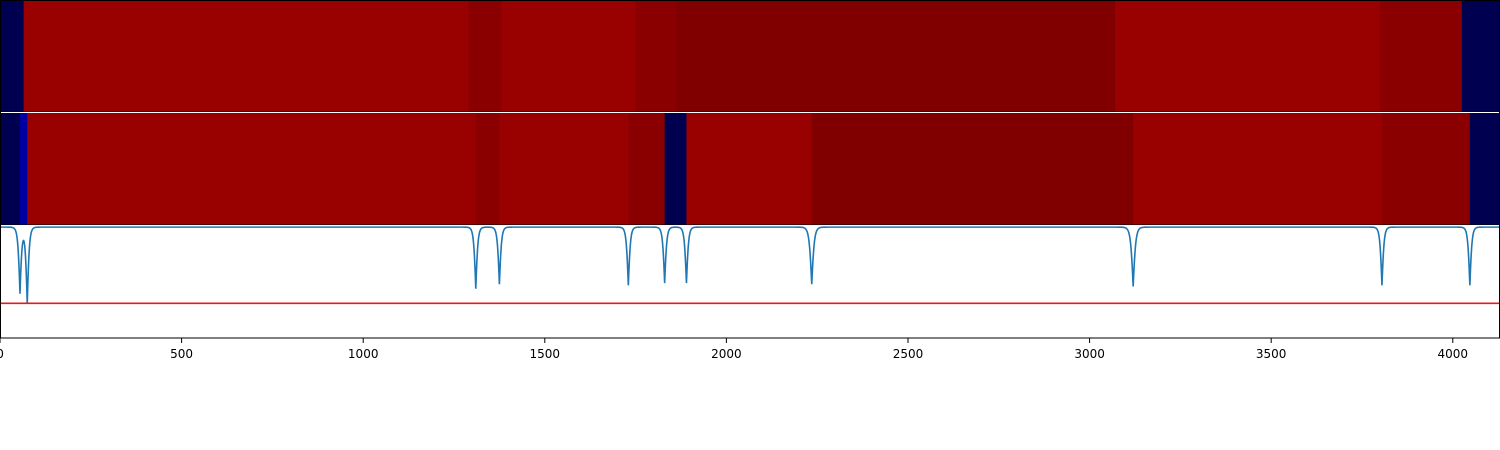  What do you see at coordinates (726, 354) in the screenshot?
I see `x-tick-label-2000: 2000` at bounding box center [726, 354].